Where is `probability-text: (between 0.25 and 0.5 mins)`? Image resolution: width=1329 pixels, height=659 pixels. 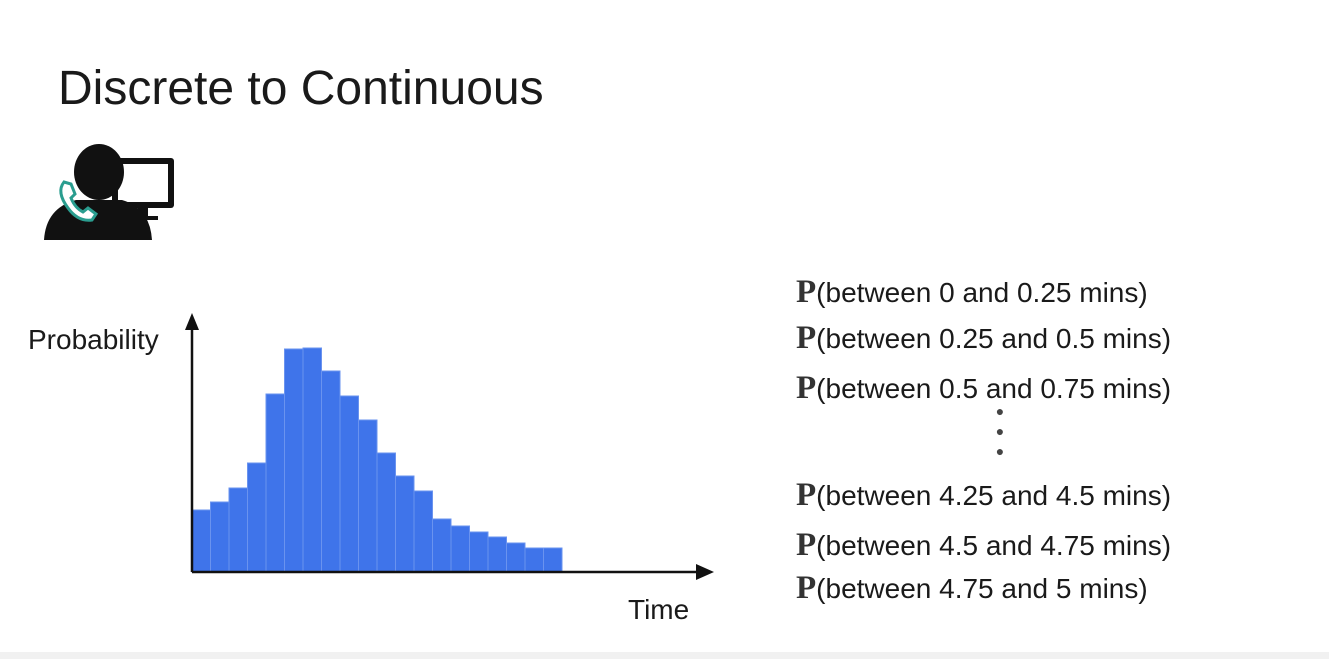
probability-text: (between 0.25 and 0.5 mins) is located at coordinates (993, 338).